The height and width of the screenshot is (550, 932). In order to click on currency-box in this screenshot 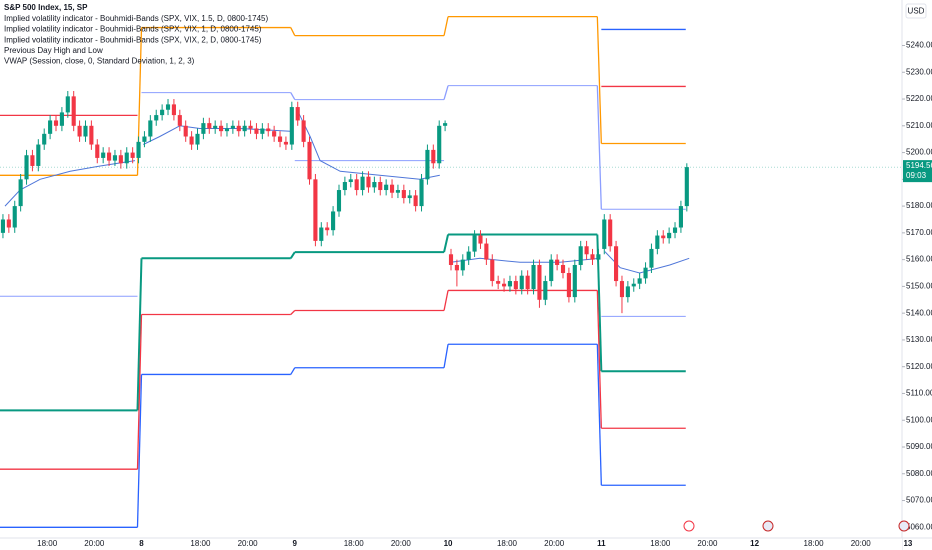, I will do `click(916, 11)`.